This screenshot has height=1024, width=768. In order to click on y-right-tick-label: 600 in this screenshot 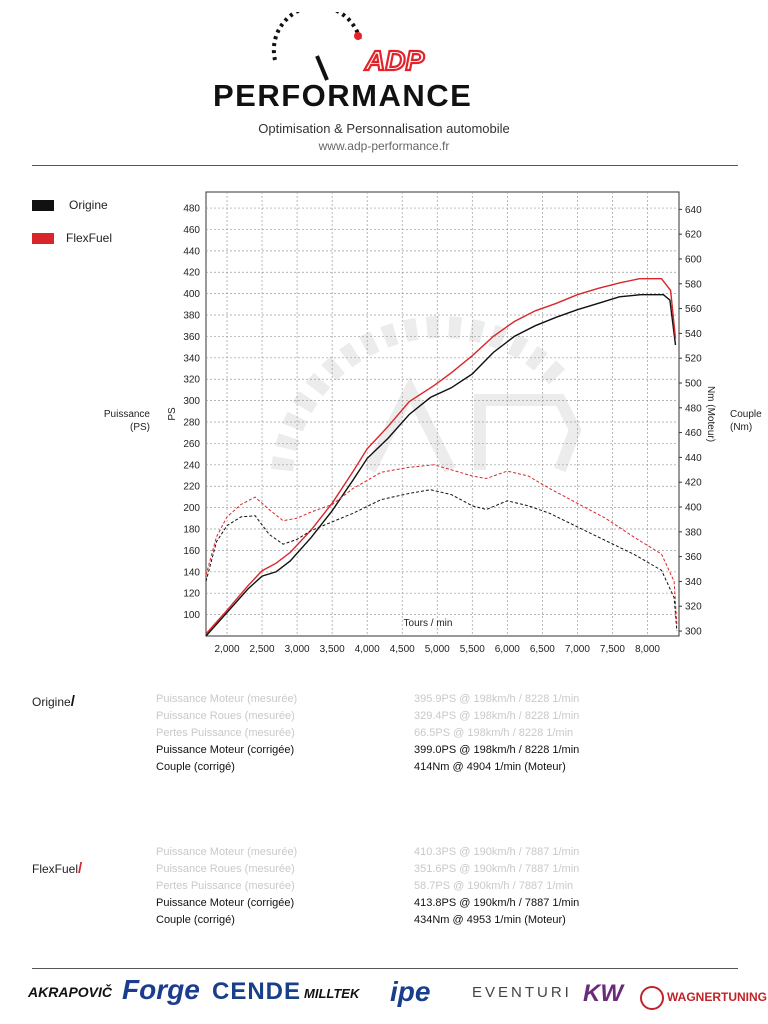, I will do `click(693, 259)`.